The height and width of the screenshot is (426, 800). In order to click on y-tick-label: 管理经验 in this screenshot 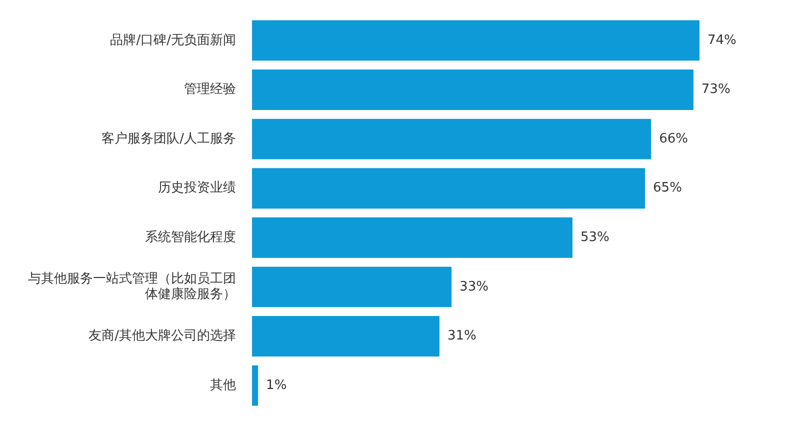, I will do `click(210, 90)`.